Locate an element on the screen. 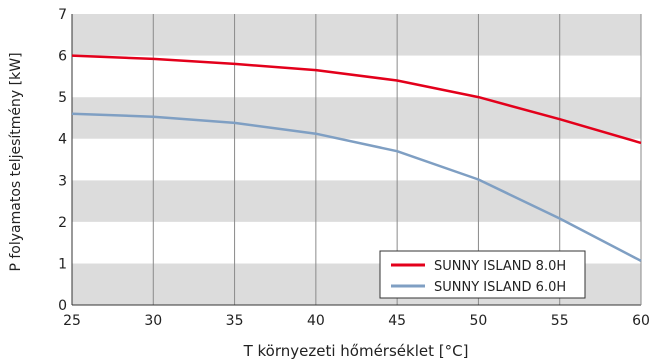 The height and width of the screenshot is (363, 667). y-tick-label-1: 1 is located at coordinates (62, 264).